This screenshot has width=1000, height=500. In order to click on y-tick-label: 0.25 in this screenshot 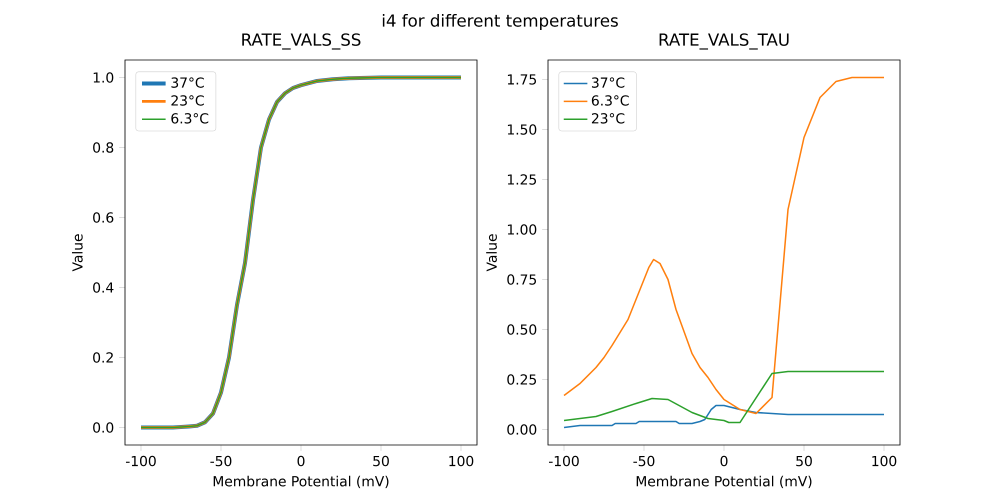, I will do `click(521, 379)`.